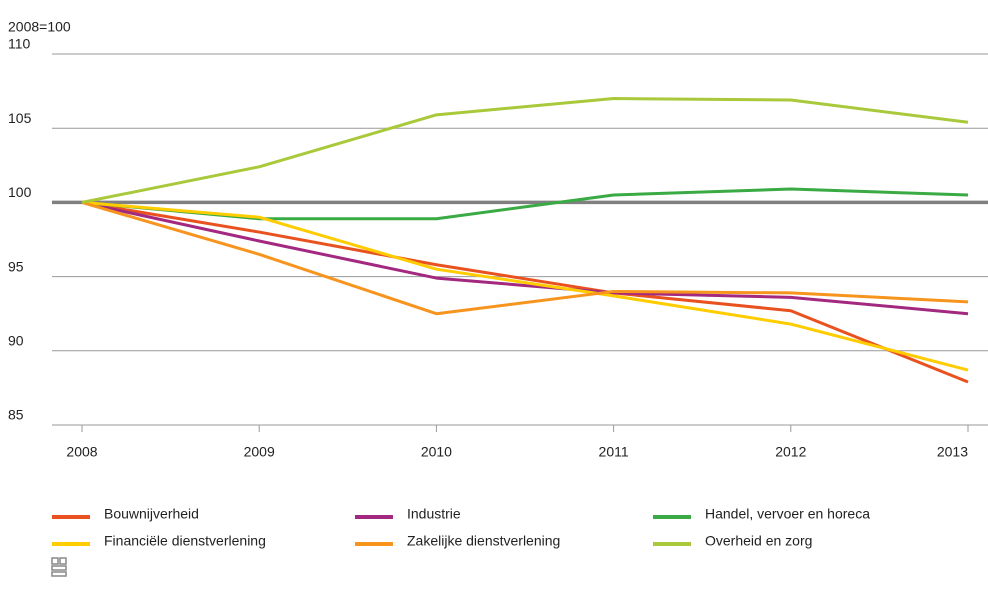  I want to click on legend-label: Zakelijke dienstverlening, so click(483, 541).